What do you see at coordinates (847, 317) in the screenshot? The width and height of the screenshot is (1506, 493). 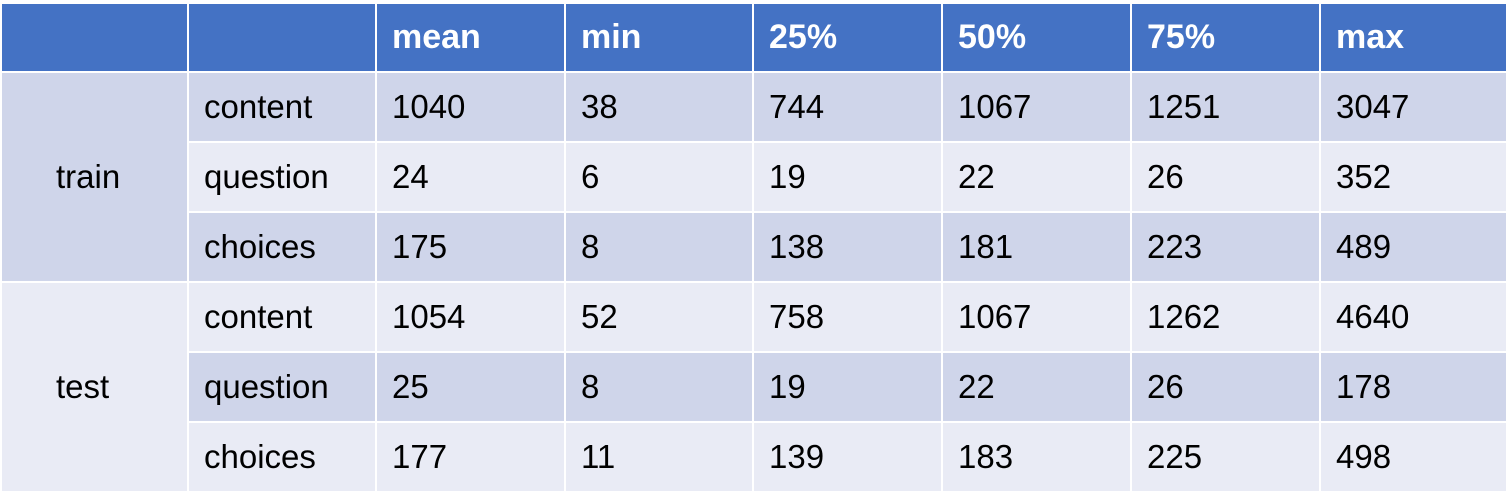 I see `table-cell: 758` at bounding box center [847, 317].